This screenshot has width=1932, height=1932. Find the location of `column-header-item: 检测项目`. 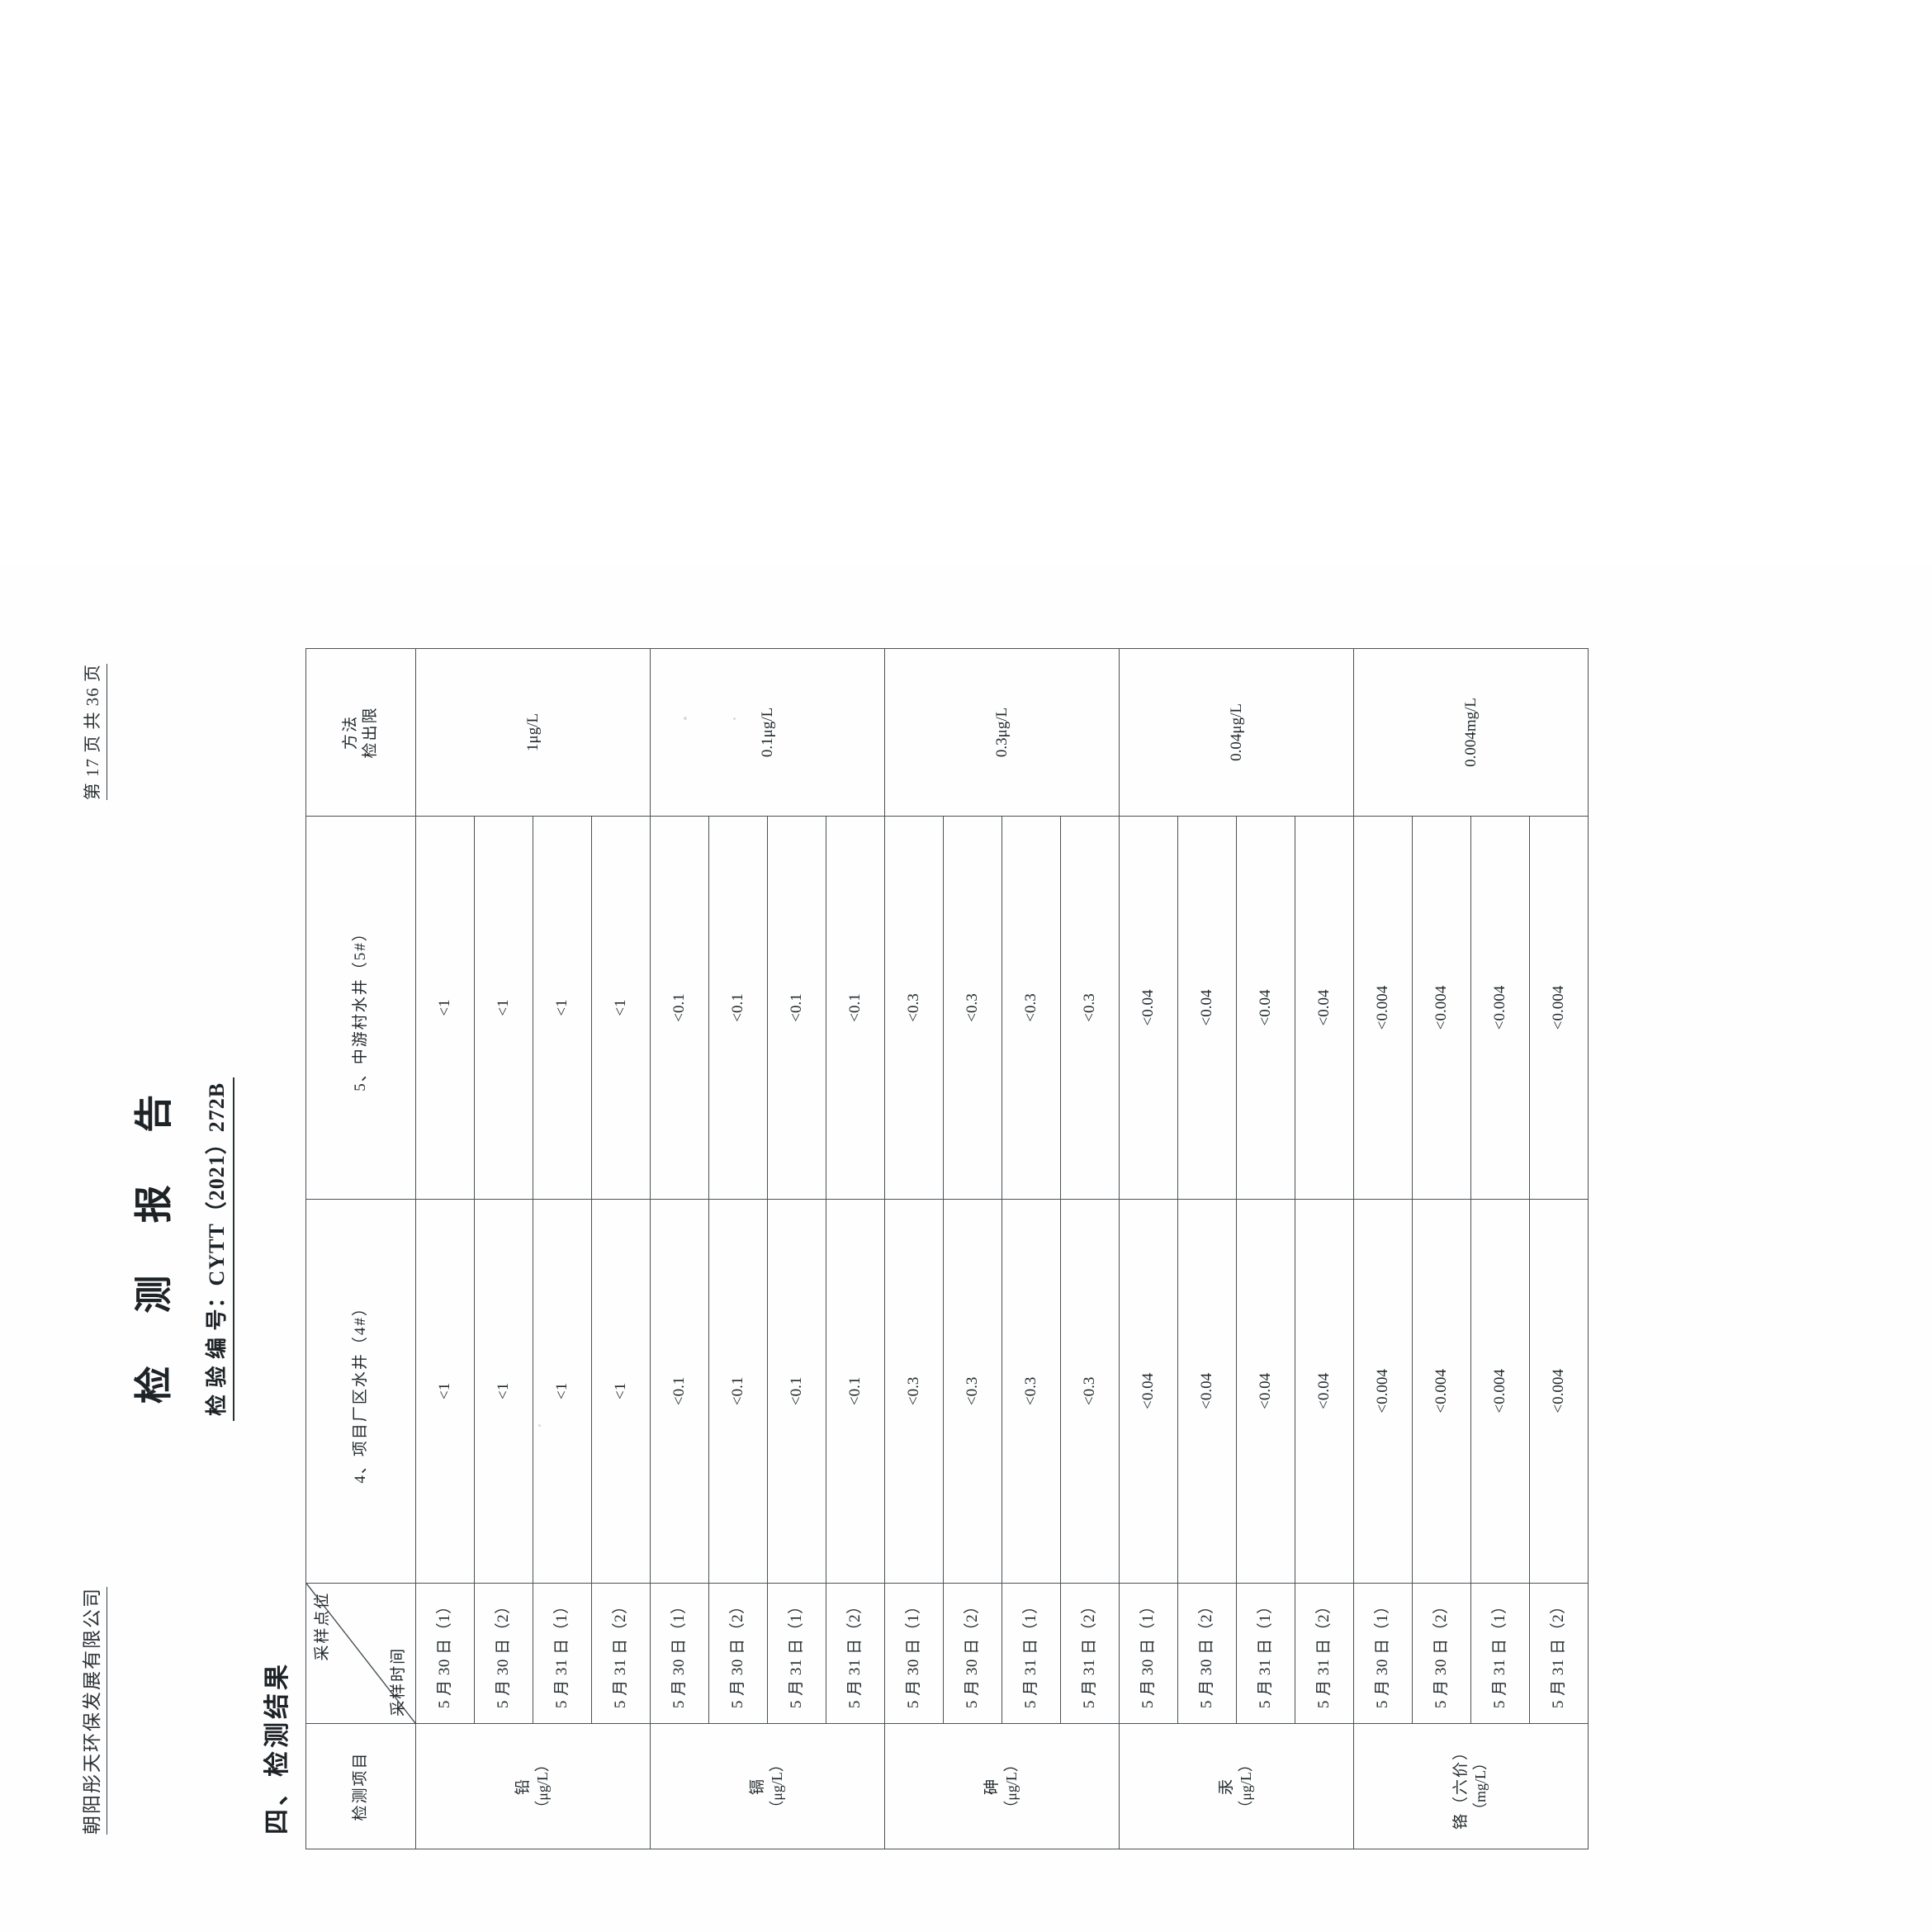

column-header-item: 检测项目 is located at coordinates (360, 1786).